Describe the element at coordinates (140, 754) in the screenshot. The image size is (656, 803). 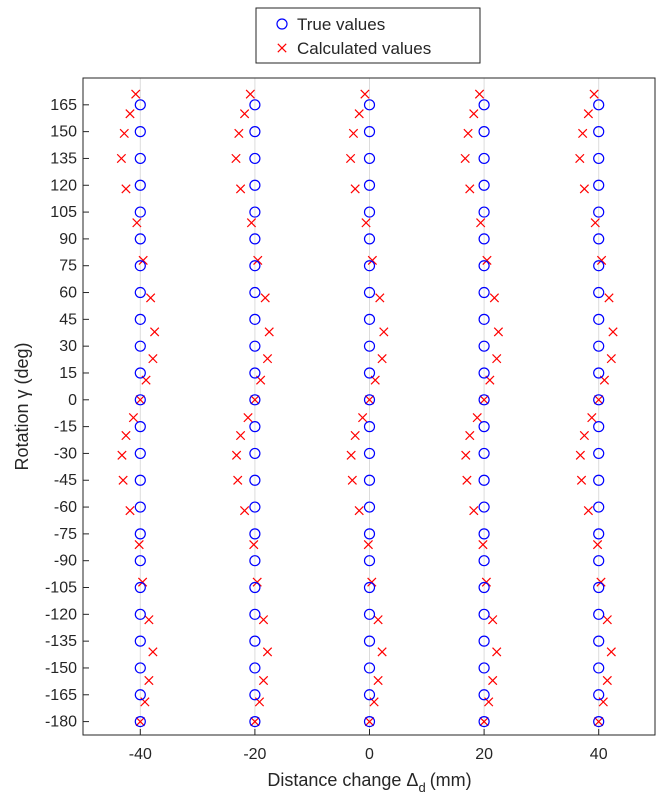
I see `x-tick-label: -40` at that location.